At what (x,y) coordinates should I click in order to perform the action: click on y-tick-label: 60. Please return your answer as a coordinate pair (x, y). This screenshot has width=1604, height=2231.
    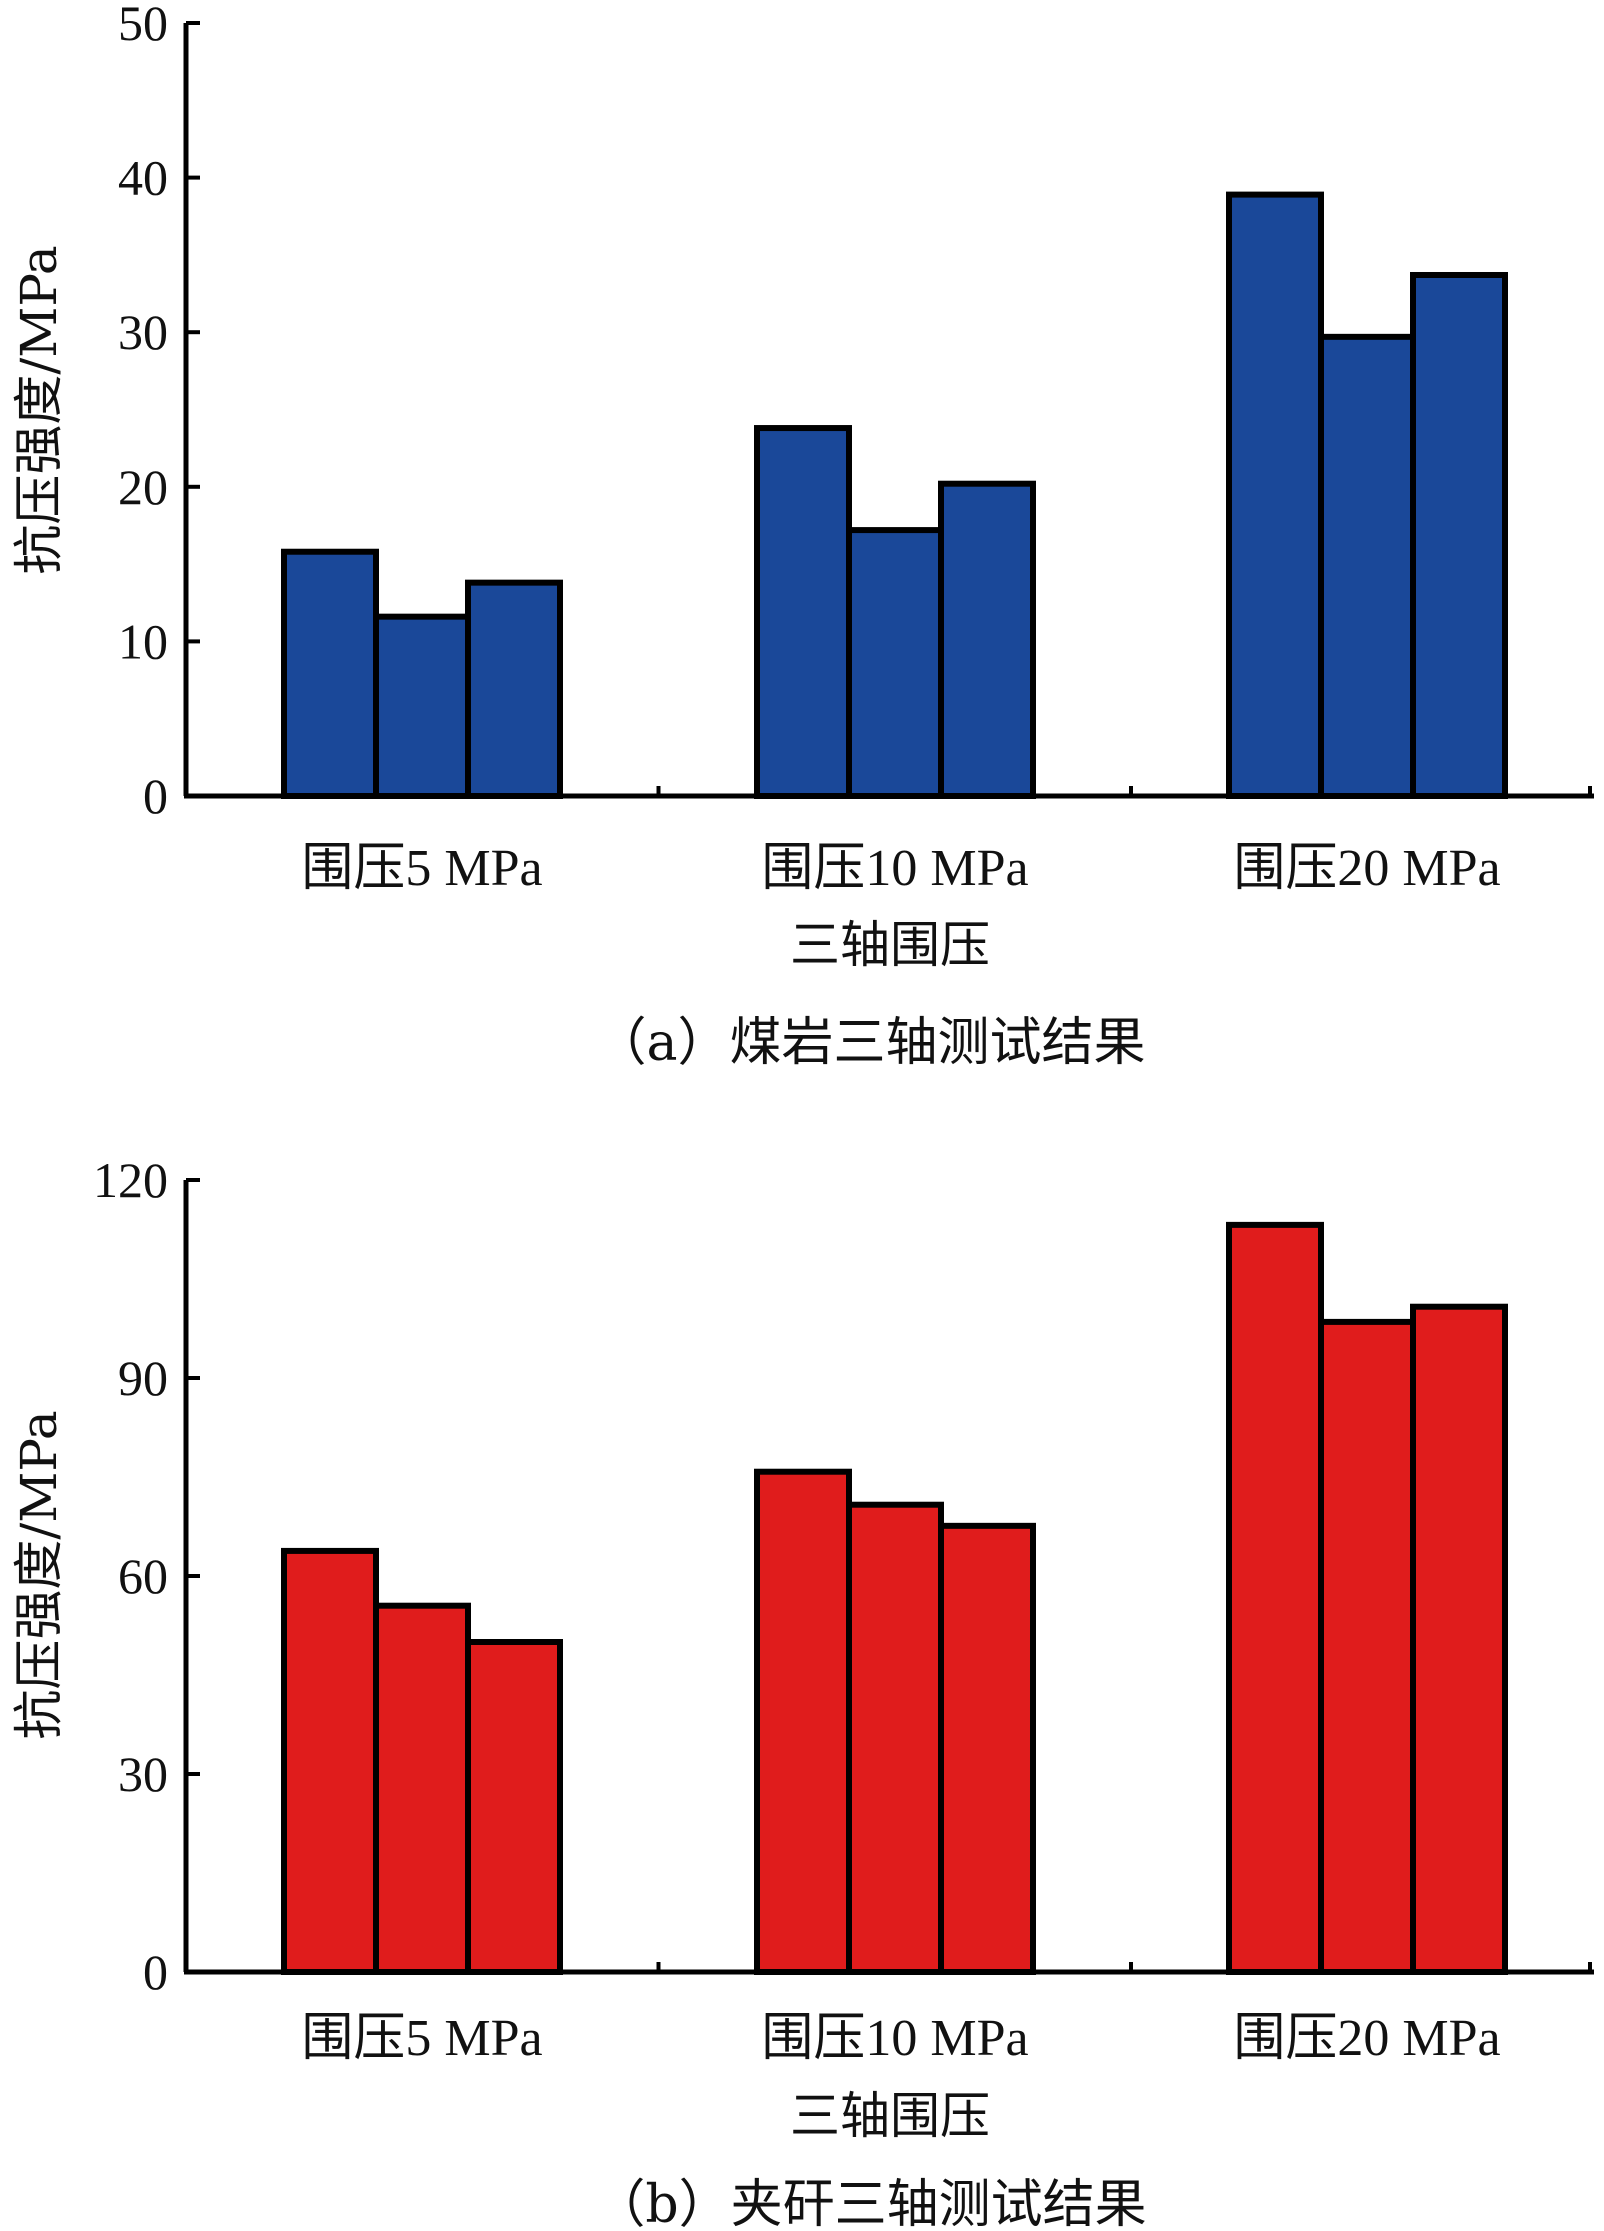
    Looking at the image, I should click on (143, 1576).